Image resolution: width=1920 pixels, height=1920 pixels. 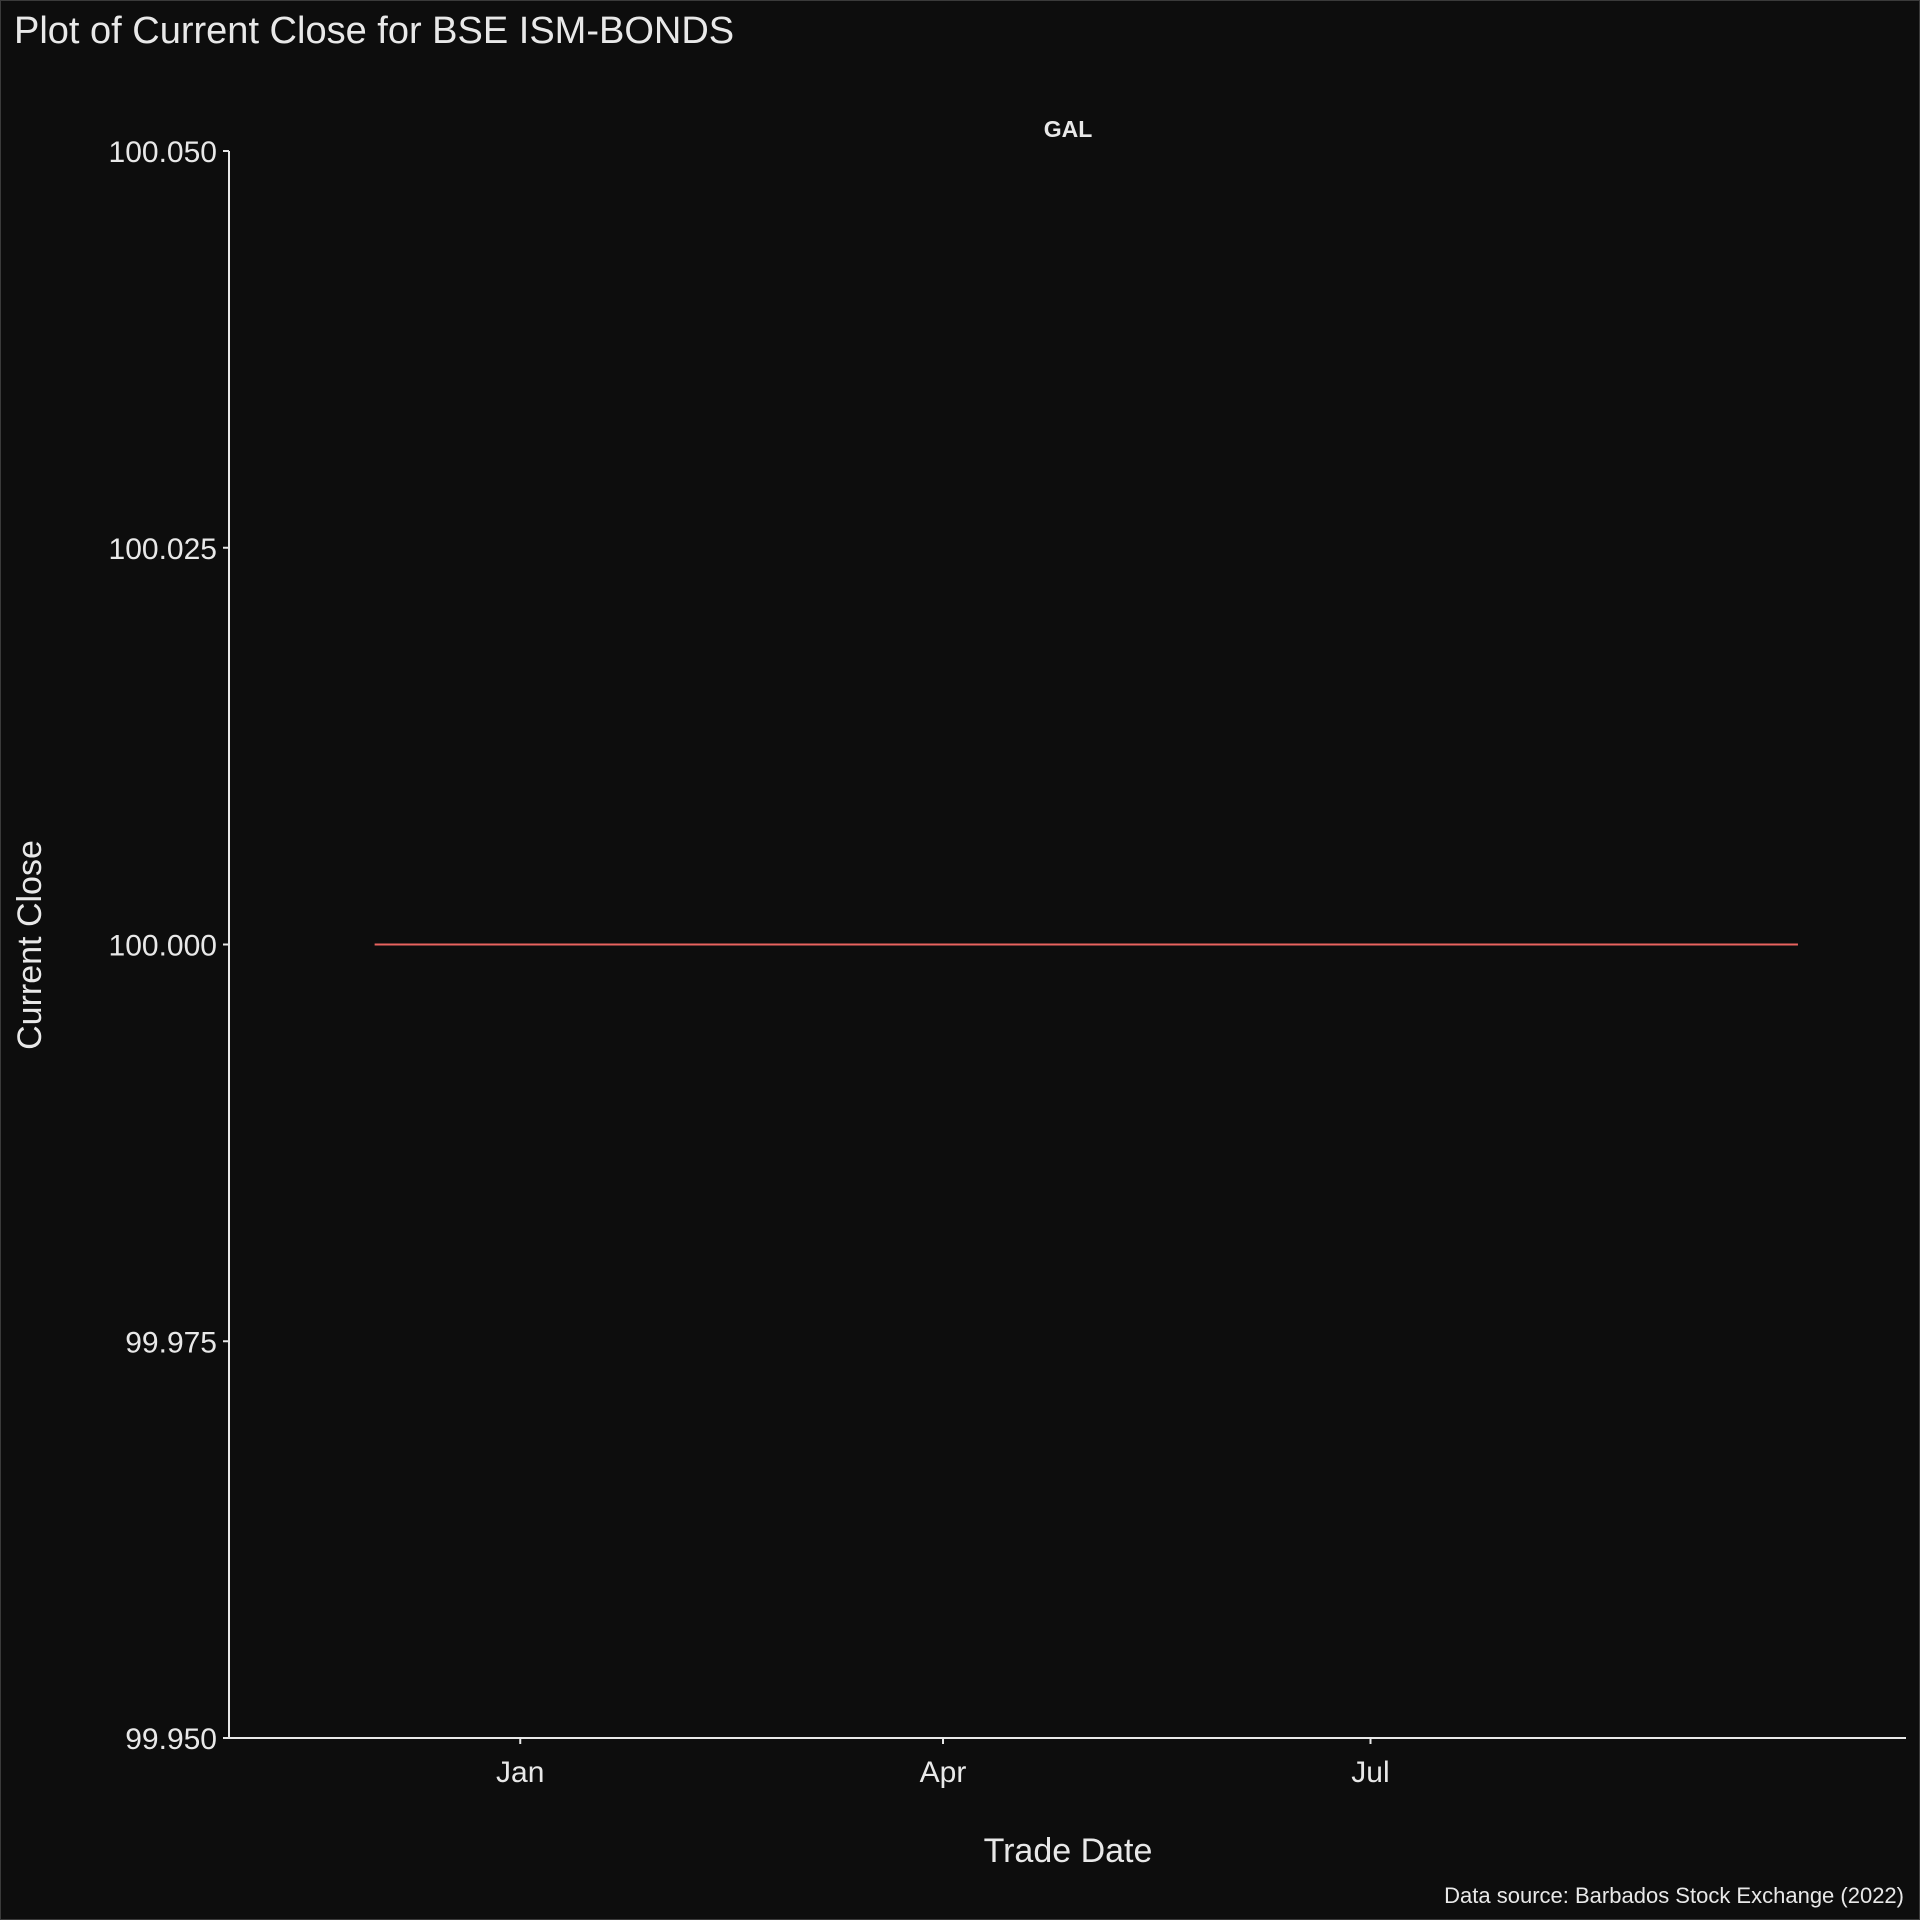 I want to click on y-tick-label: 99.975, so click(x=171, y=1342).